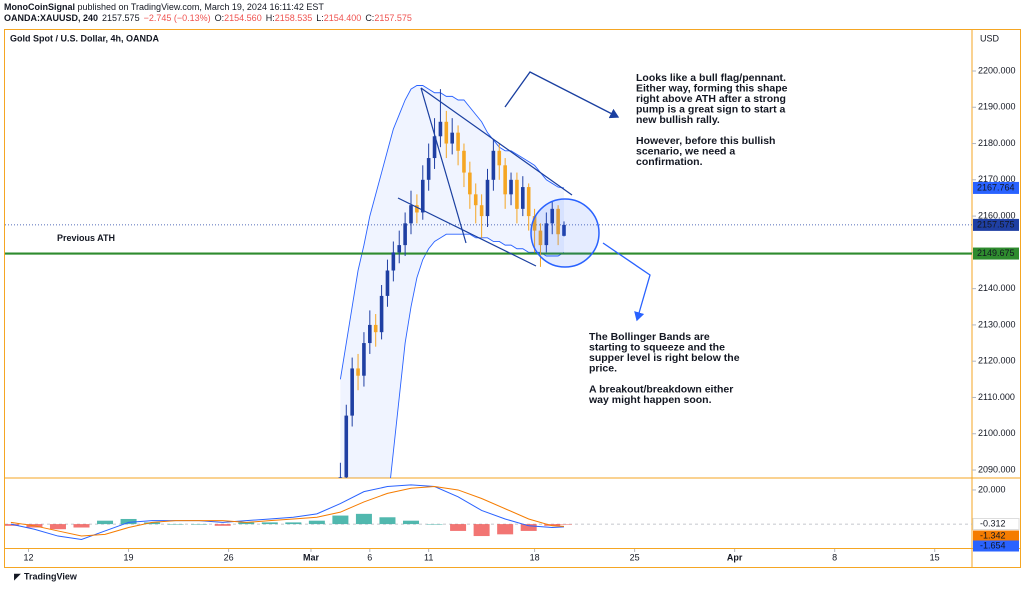  What do you see at coordinates (997, 288) in the screenshot?
I see `y-tick-label: 2140.000` at bounding box center [997, 288].